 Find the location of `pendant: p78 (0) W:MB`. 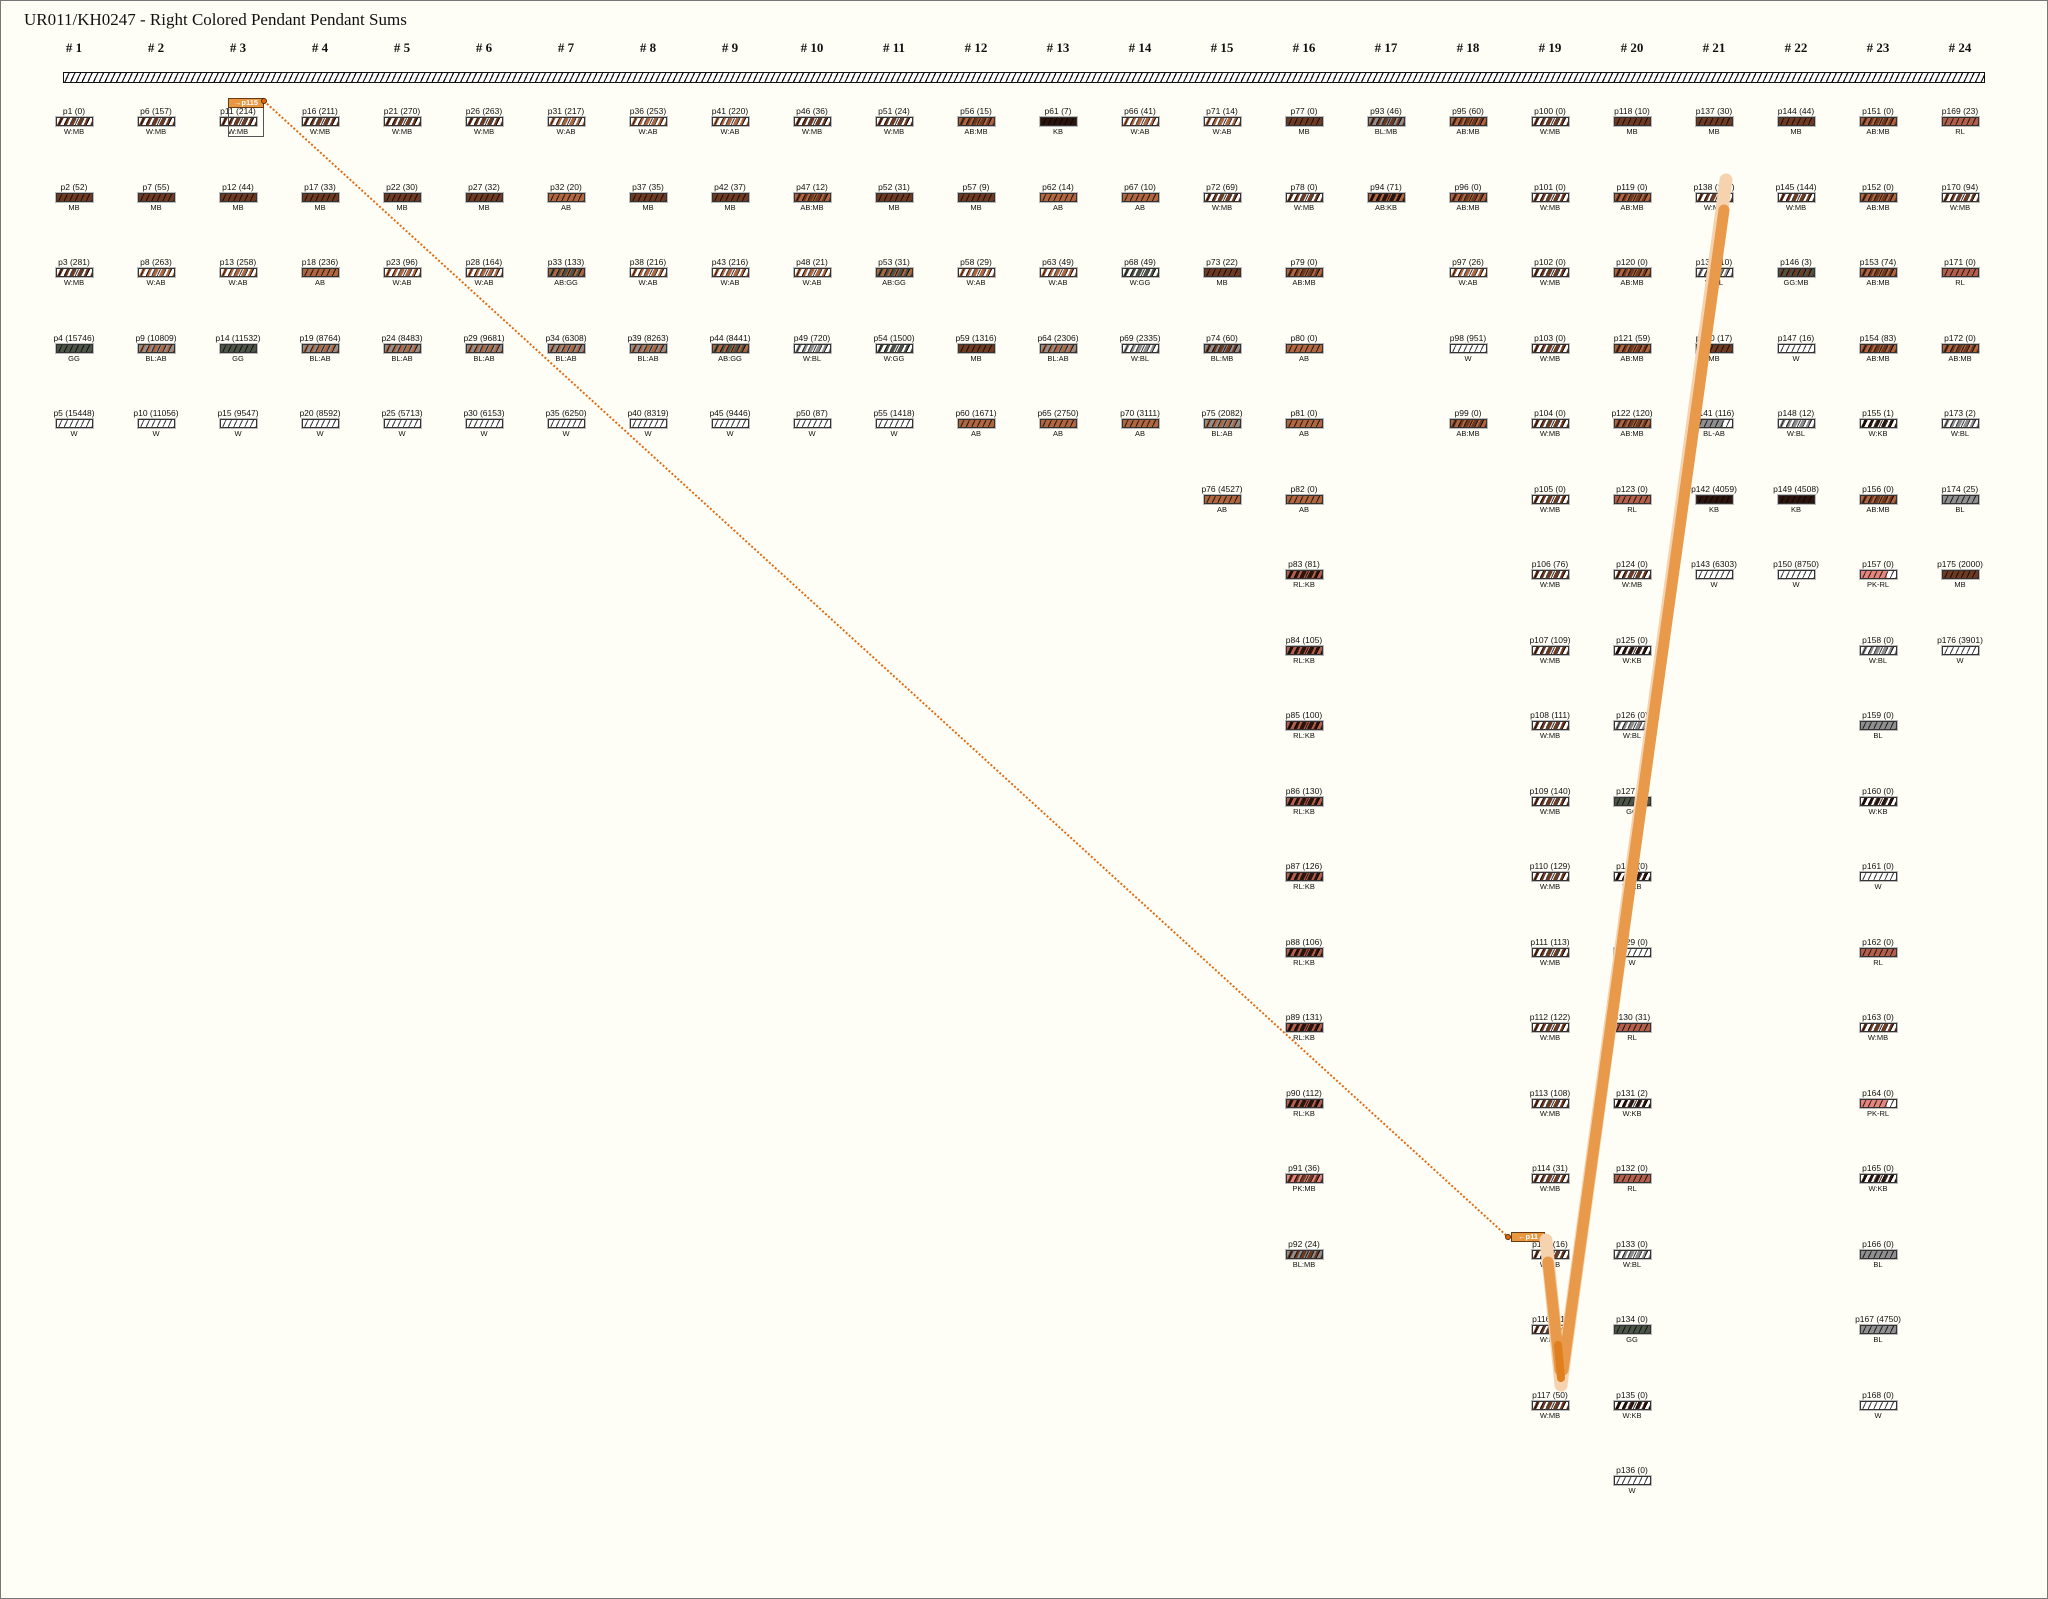

pendant: p78 (0) W:MB is located at coordinates (1304, 197).